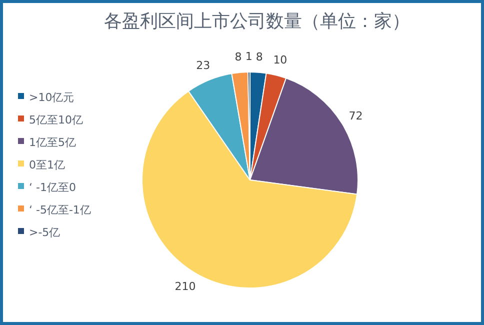 The image size is (484, 325). Describe the element at coordinates (280, 60) in the screenshot. I see `data-label: 10` at that location.